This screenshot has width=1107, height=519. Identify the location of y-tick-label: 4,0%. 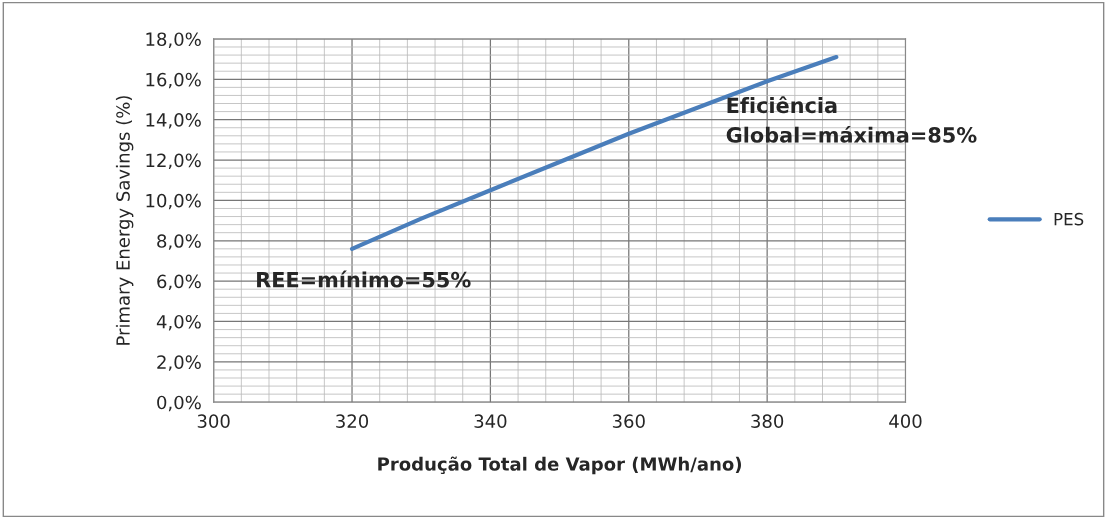
(178, 322).